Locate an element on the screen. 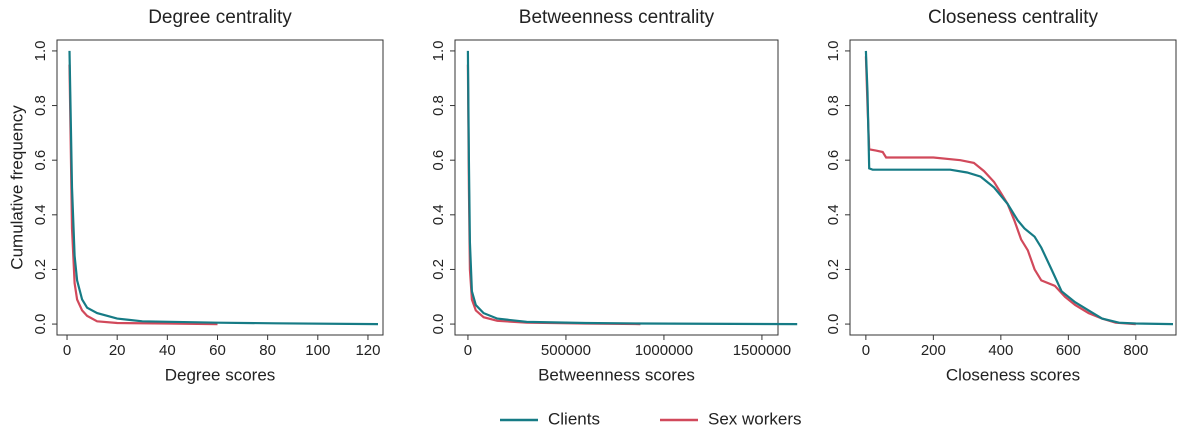 The height and width of the screenshot is (436, 1187). x-tick-label: 800 is located at coordinates (1135, 350).